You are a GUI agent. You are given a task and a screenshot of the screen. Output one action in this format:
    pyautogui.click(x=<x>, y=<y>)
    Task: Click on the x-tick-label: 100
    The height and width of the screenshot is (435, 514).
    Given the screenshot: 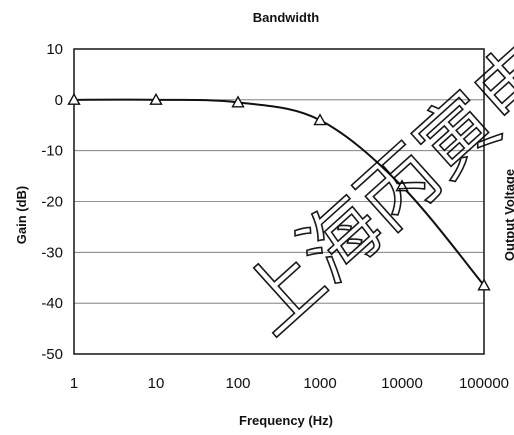 What is the action you would take?
    pyautogui.click(x=237, y=383)
    